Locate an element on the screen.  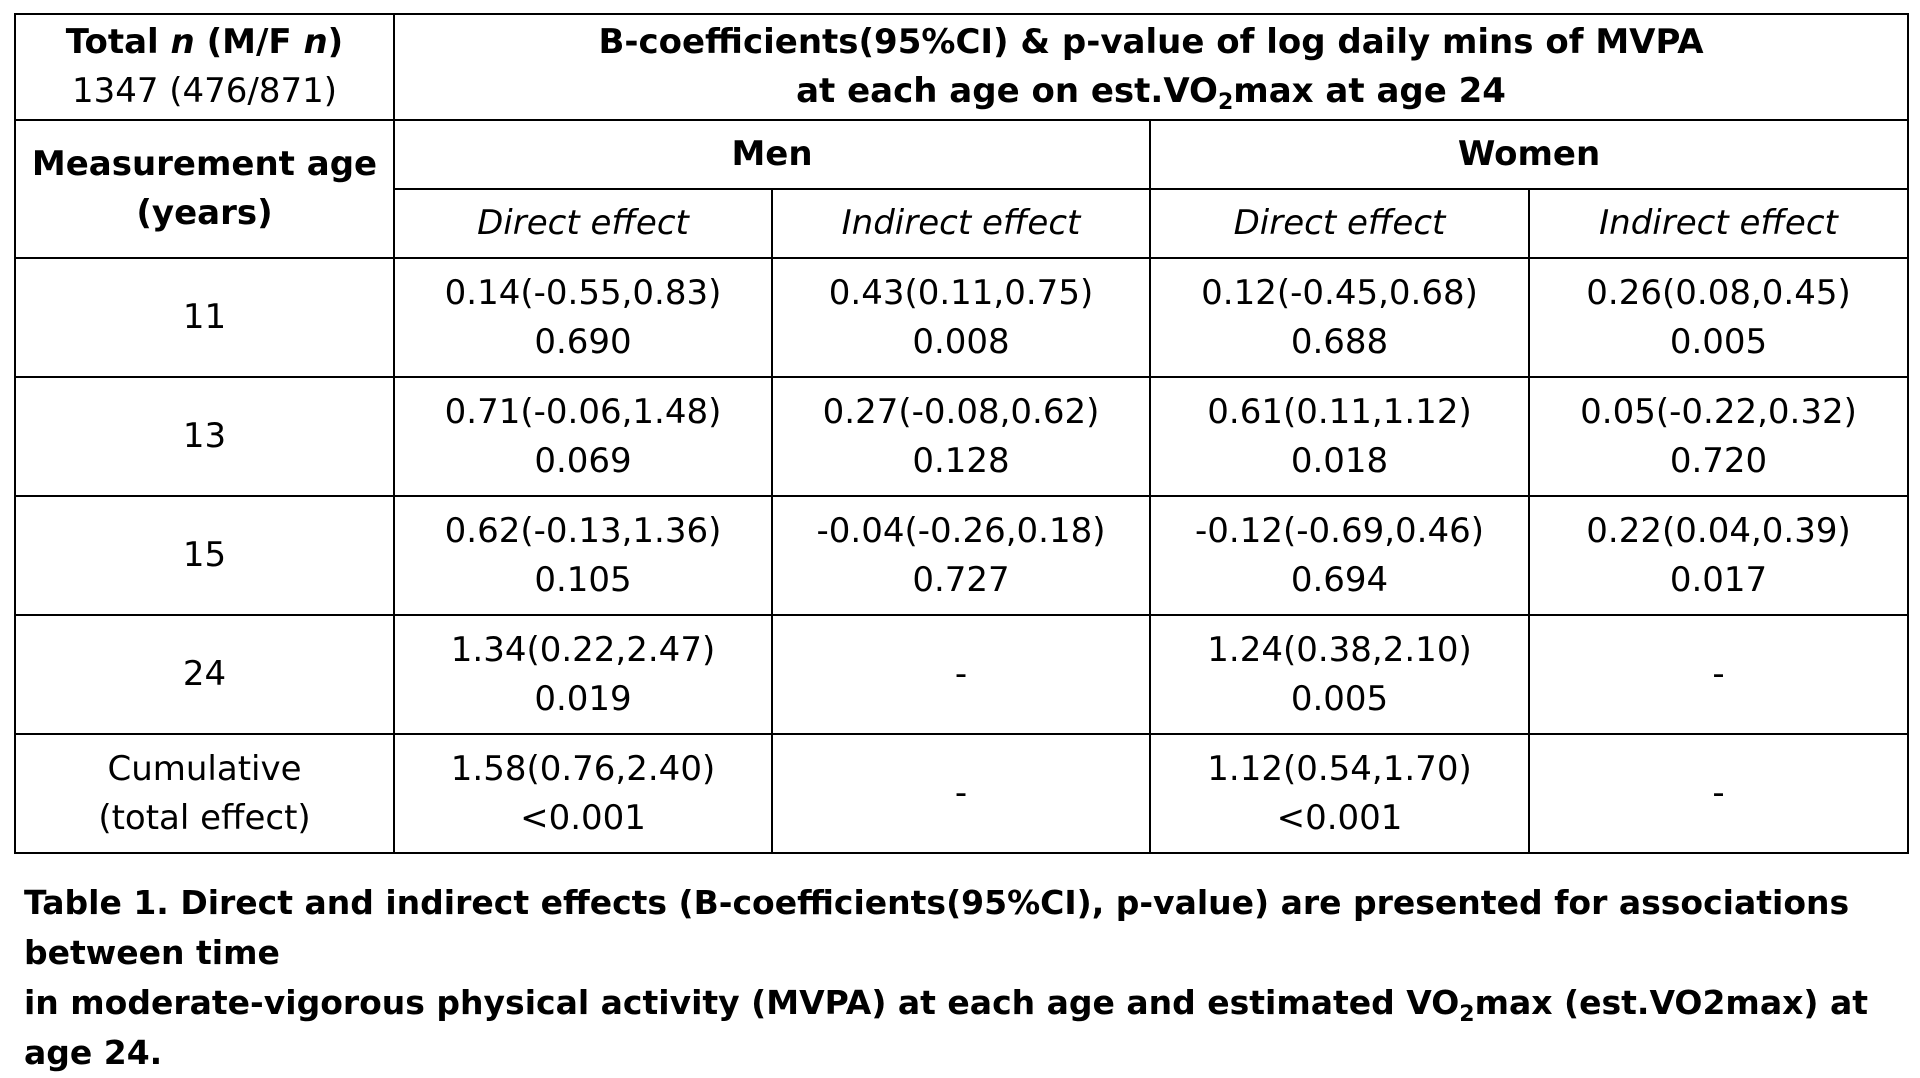
men-indirect-cell: -0.04(-0.26,0.18) 0.727 is located at coordinates (961, 555).